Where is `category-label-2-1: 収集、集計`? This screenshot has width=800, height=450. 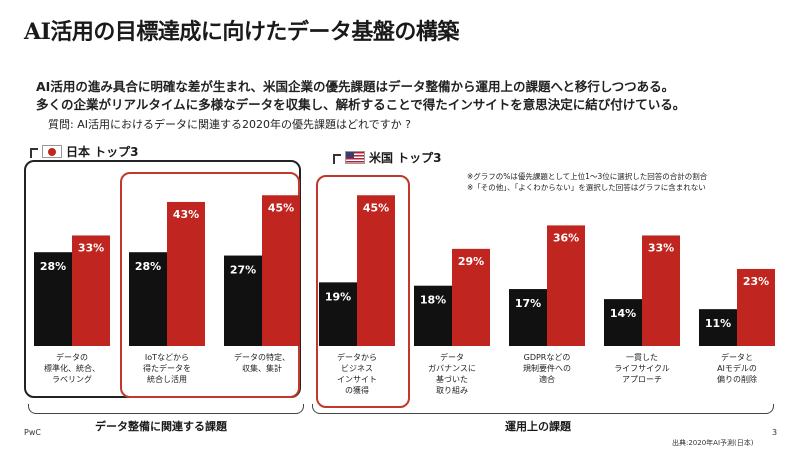
category-label-2-1: 収集、集計 is located at coordinates (262, 368).